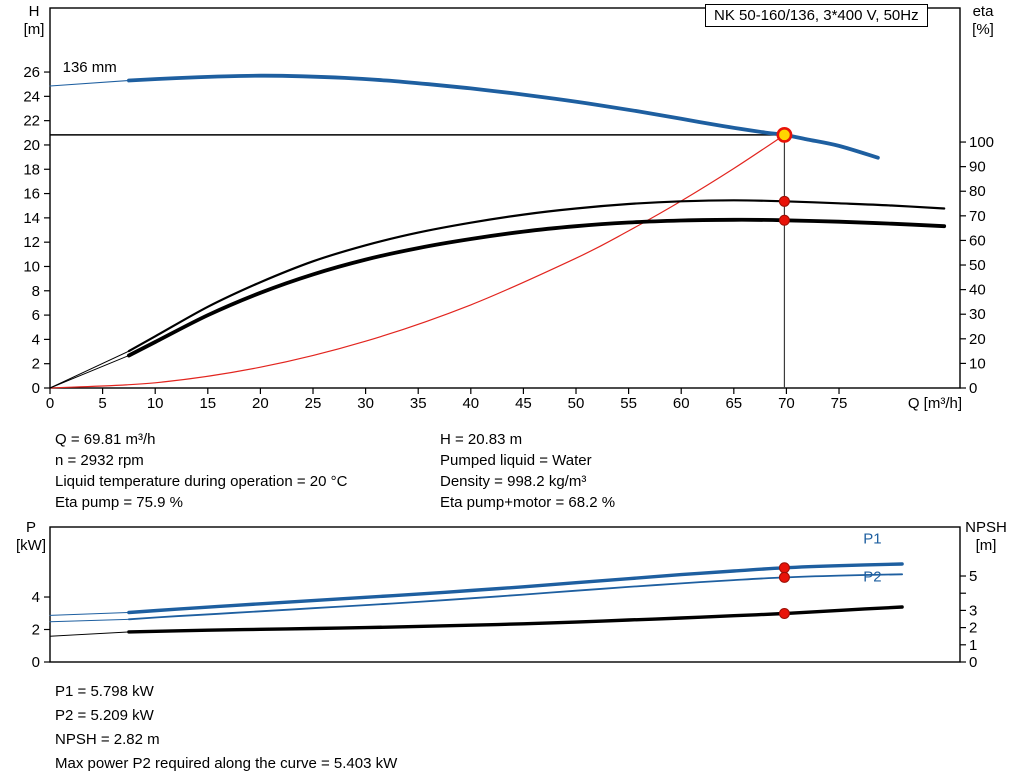 This screenshot has width=1024, height=781. I want to click on x-axis-unit-label: Q [m³/h], so click(935, 403).